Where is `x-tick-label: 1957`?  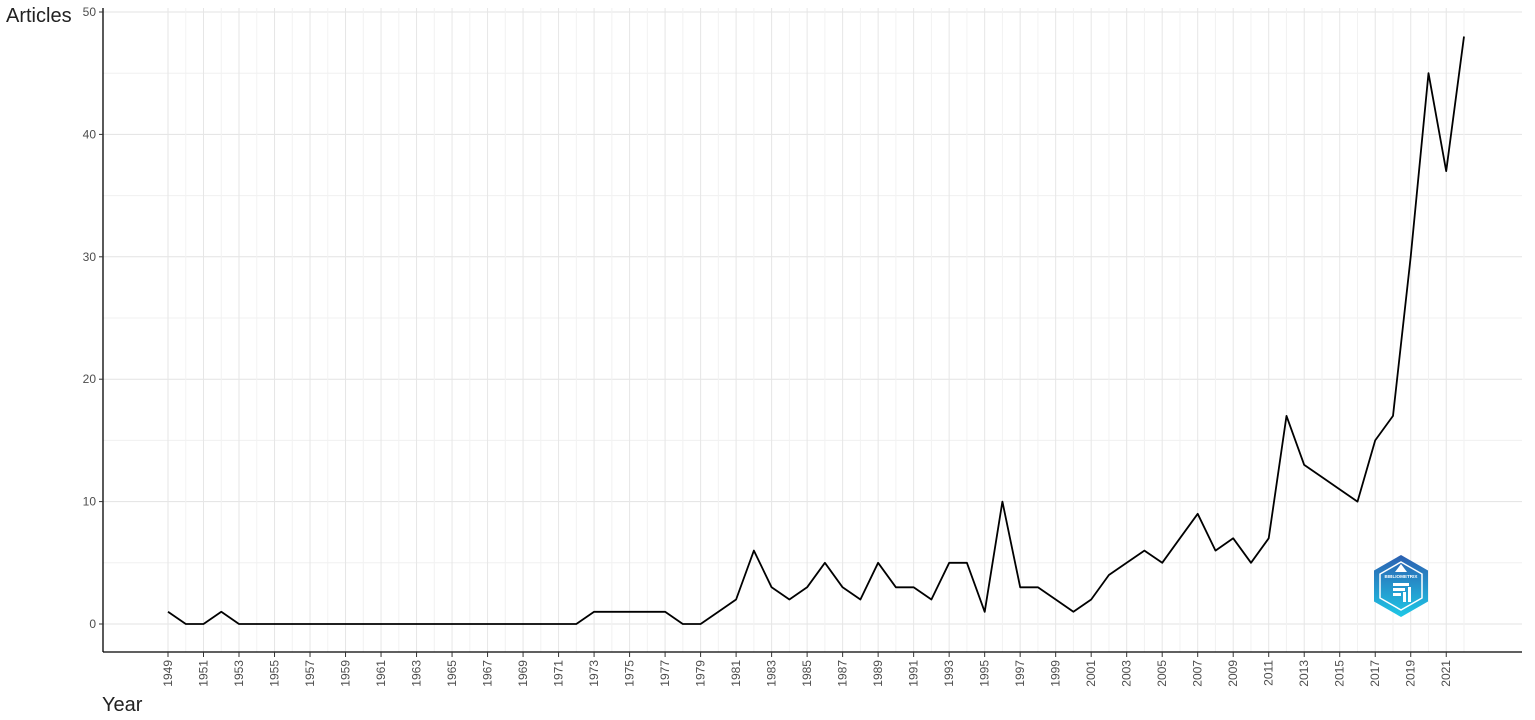
x-tick-label: 1957 is located at coordinates (310, 673).